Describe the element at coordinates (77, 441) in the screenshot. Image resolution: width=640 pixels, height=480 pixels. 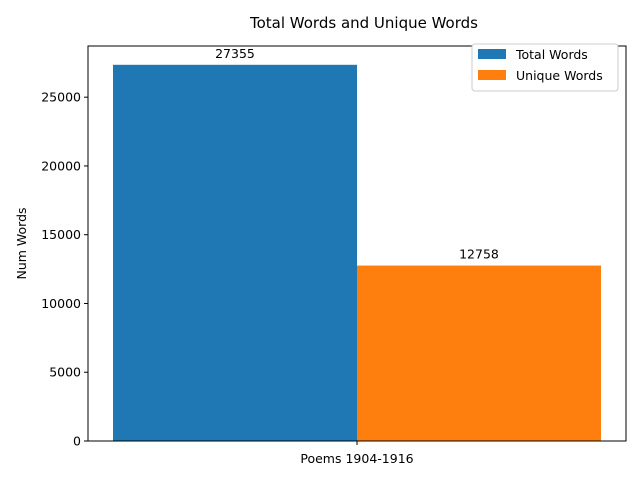
I see `y-tick-label: 0` at that location.